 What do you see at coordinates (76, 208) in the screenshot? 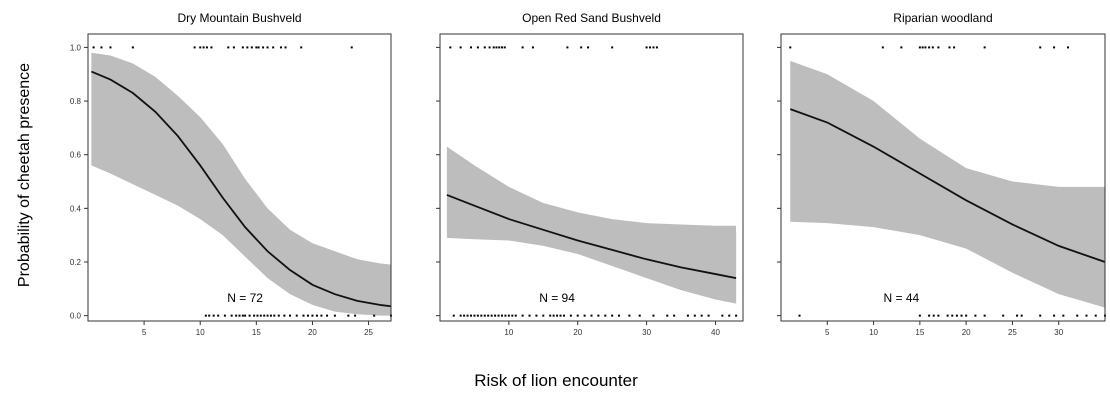
I see `y-tick-label: 0.4` at bounding box center [76, 208].